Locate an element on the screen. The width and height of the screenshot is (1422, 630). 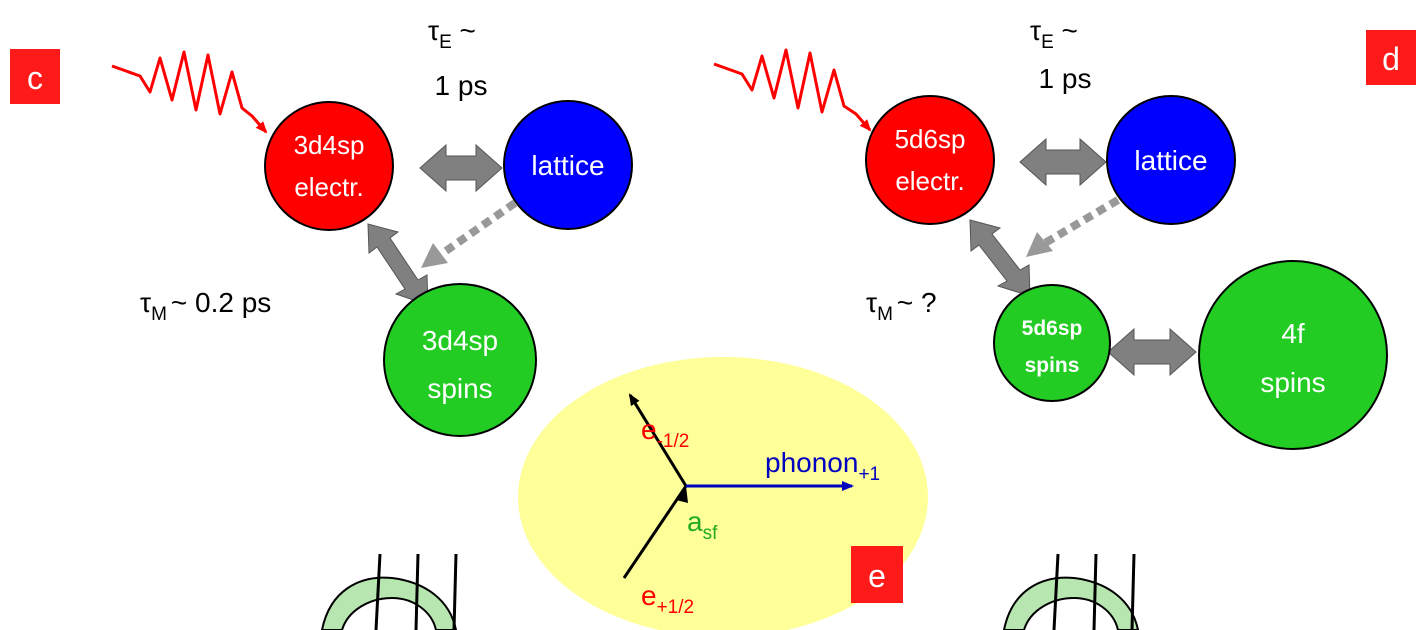
lattice-label-c: lattice is located at coordinates (567, 165).